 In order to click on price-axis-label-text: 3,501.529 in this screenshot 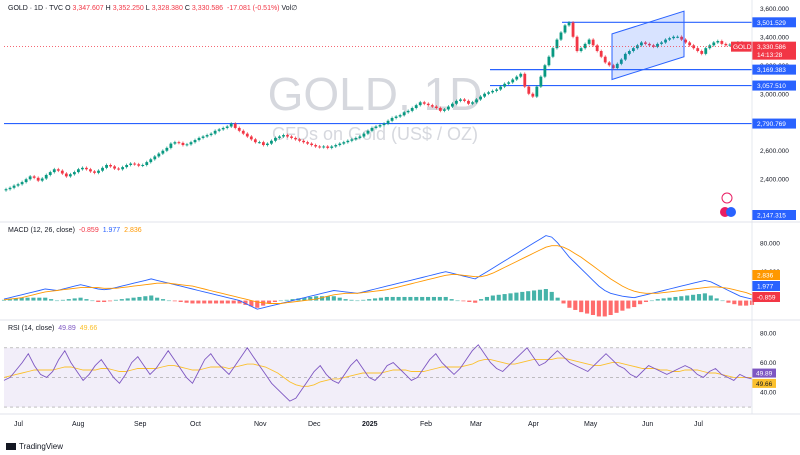, I will do `click(771, 23)`.